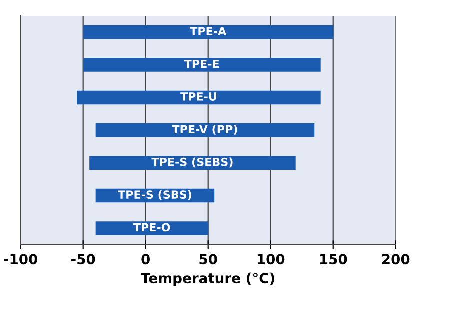  I want to click on y-tick-label: TPE-O, so click(151, 227).